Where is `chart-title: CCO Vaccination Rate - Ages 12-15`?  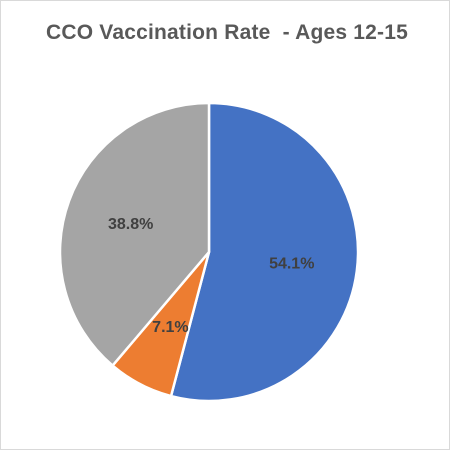
chart-title: CCO Vaccination Rate - Ages 12-15 is located at coordinates (227, 32).